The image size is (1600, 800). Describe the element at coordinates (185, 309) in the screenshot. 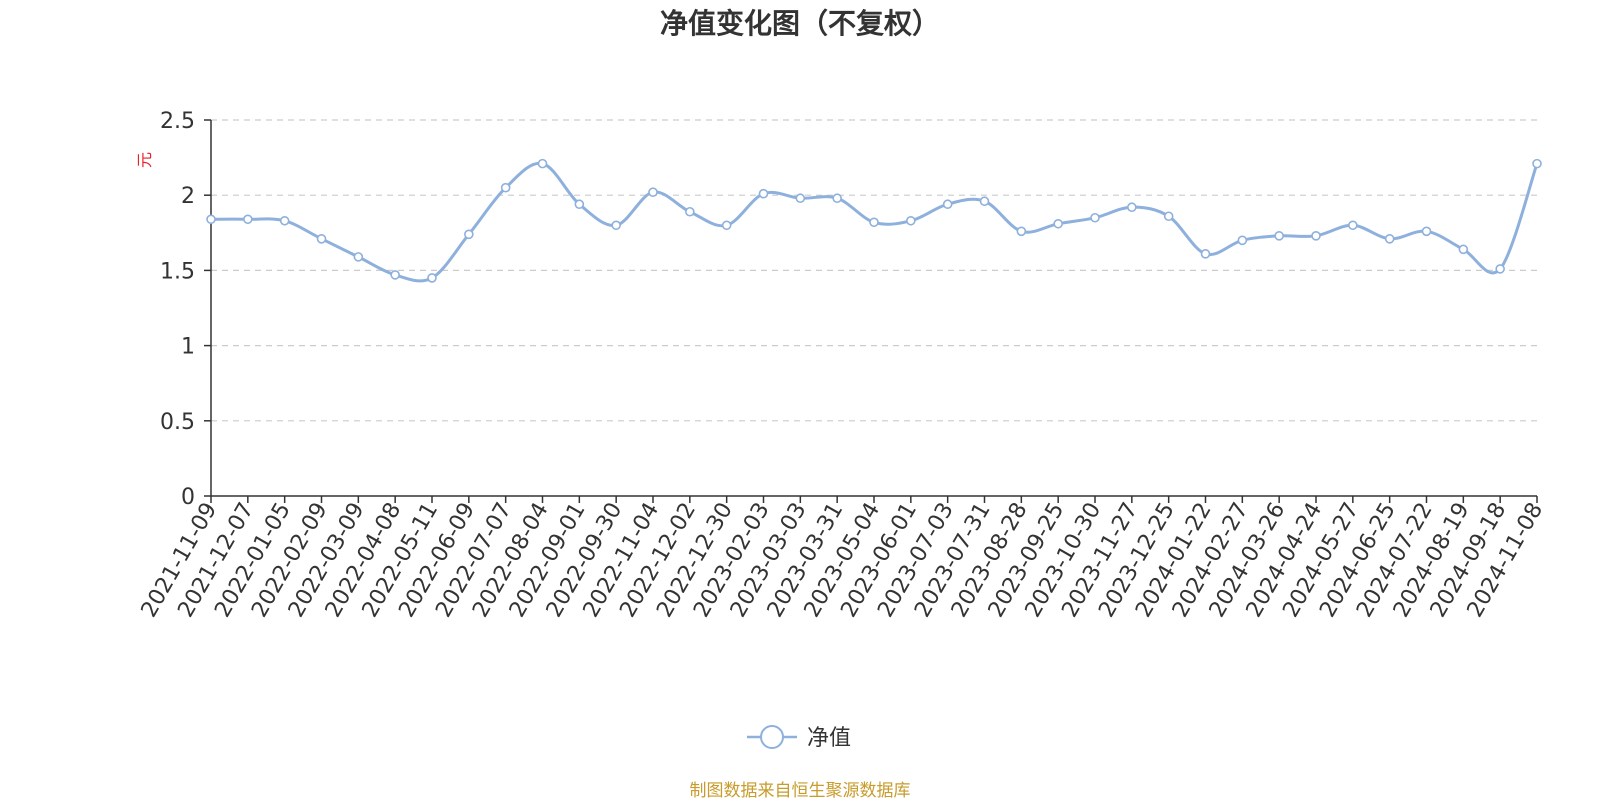

I see `y-axis-ticks: 0 0.5 1 1.5 2 2.5` at that location.